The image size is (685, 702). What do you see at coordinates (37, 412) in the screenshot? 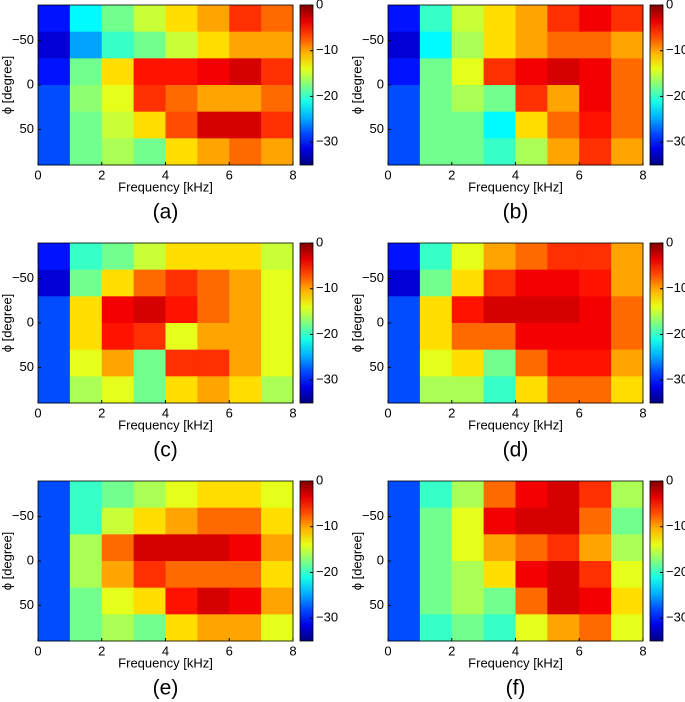
I see `x-tick-label: 0` at bounding box center [37, 412].